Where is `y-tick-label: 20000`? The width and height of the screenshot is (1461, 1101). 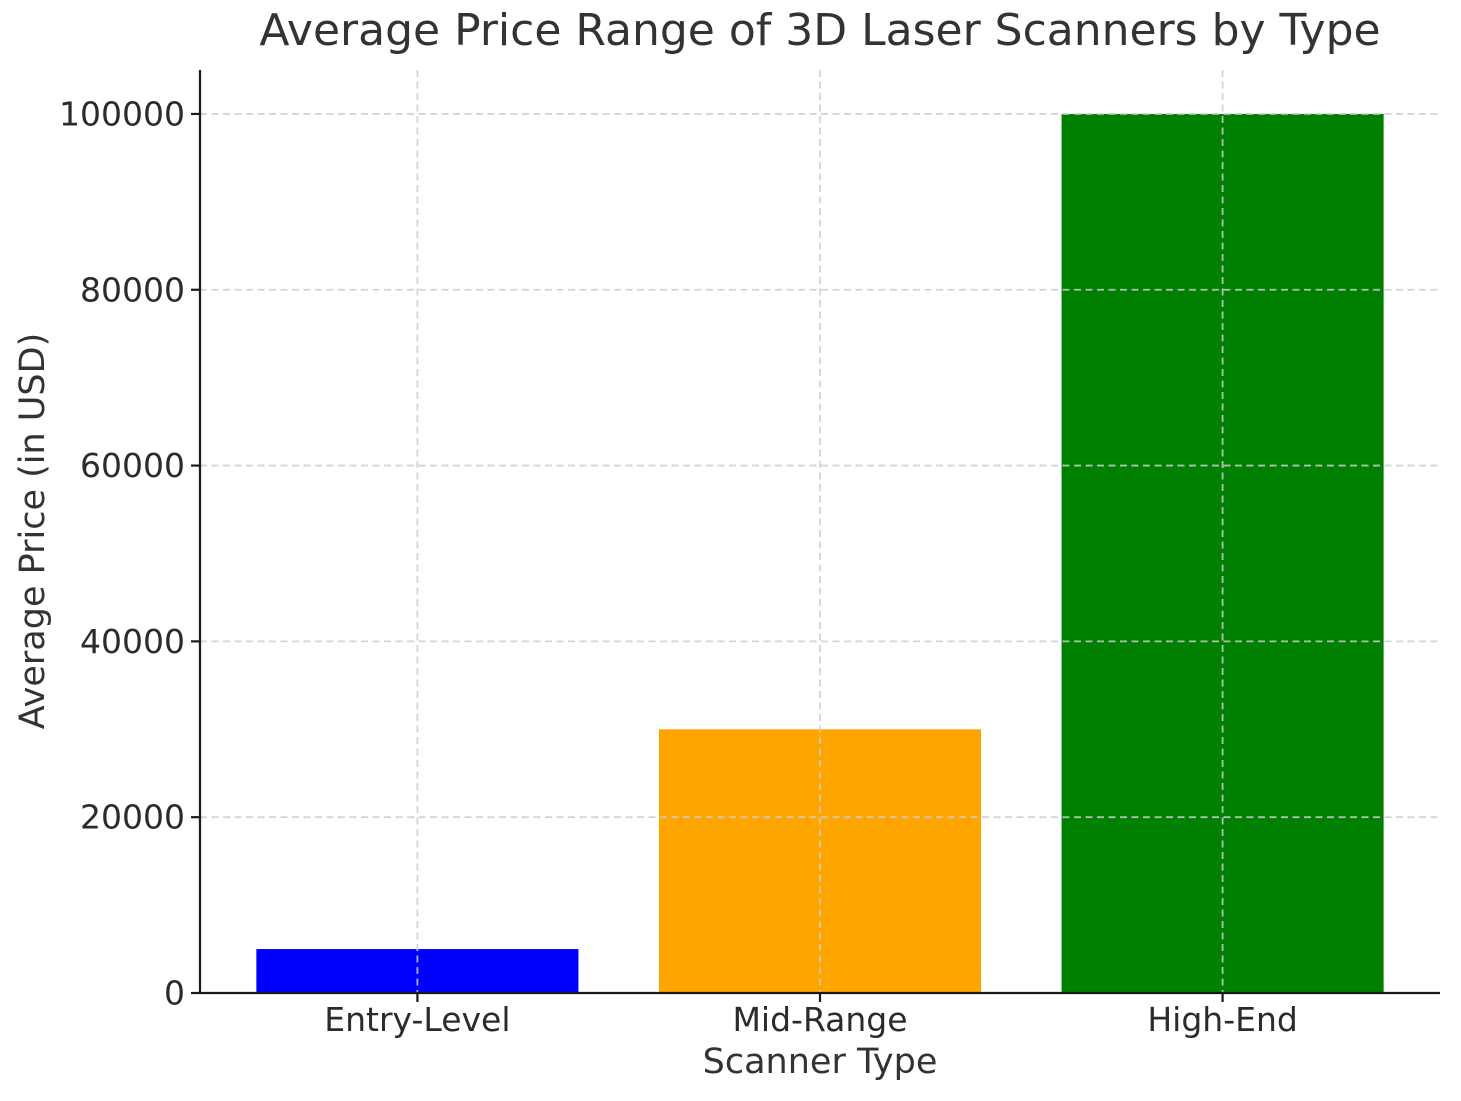 y-tick-label: 20000 is located at coordinates (132, 817).